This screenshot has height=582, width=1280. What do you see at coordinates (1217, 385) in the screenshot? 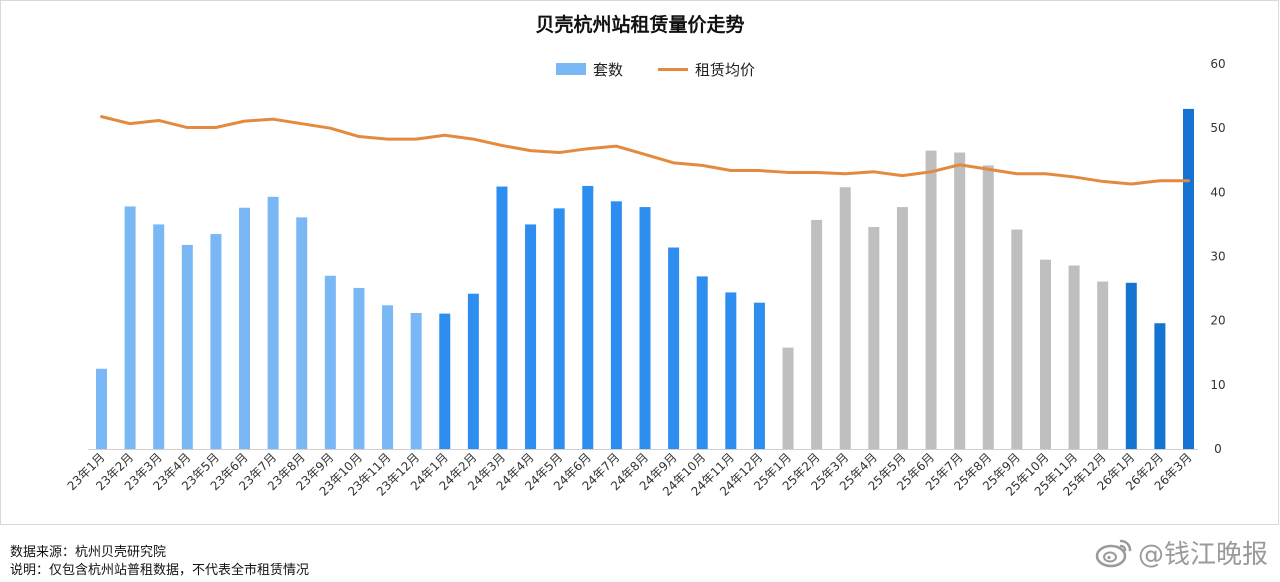
I see `y-tick-label-10: 10` at bounding box center [1217, 385].